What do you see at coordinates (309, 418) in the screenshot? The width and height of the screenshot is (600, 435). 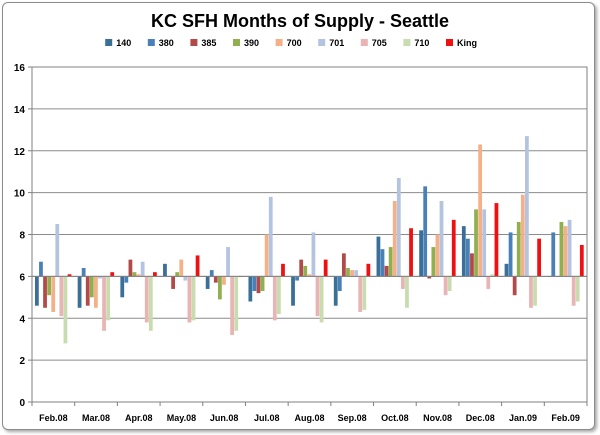 I see `x-tick-label: Aug.08` at bounding box center [309, 418].